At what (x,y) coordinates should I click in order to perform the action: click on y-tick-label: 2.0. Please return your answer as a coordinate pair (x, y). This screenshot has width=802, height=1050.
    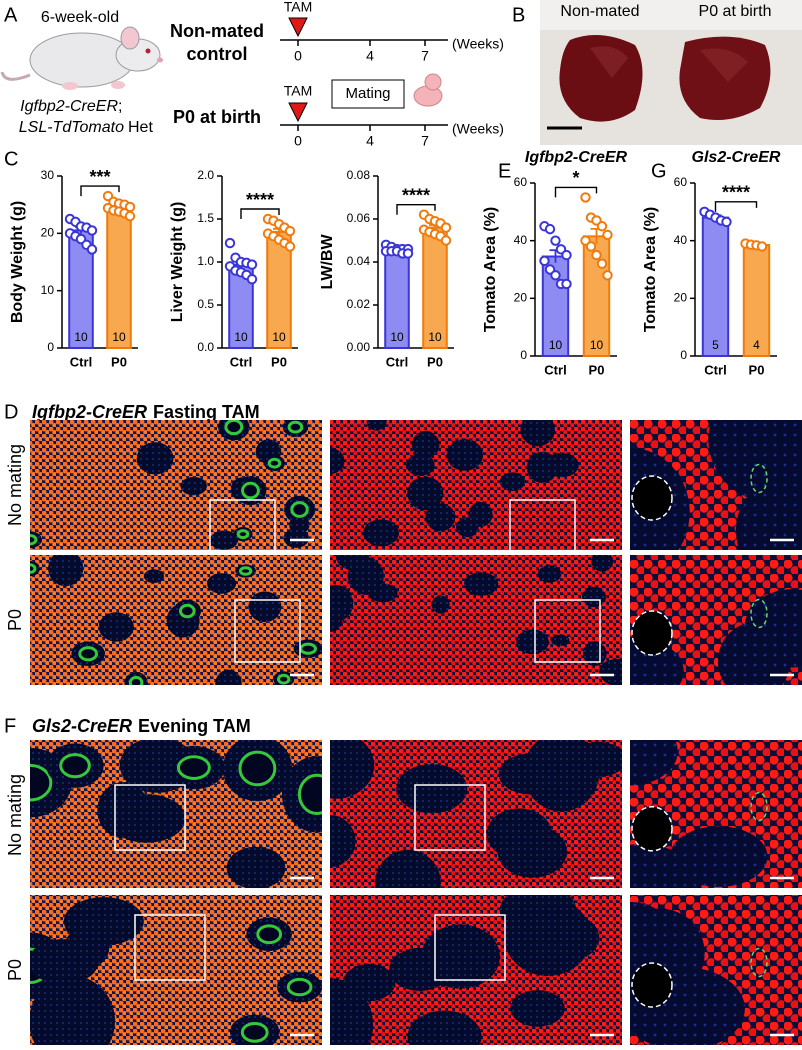
    Looking at the image, I should click on (205, 175).